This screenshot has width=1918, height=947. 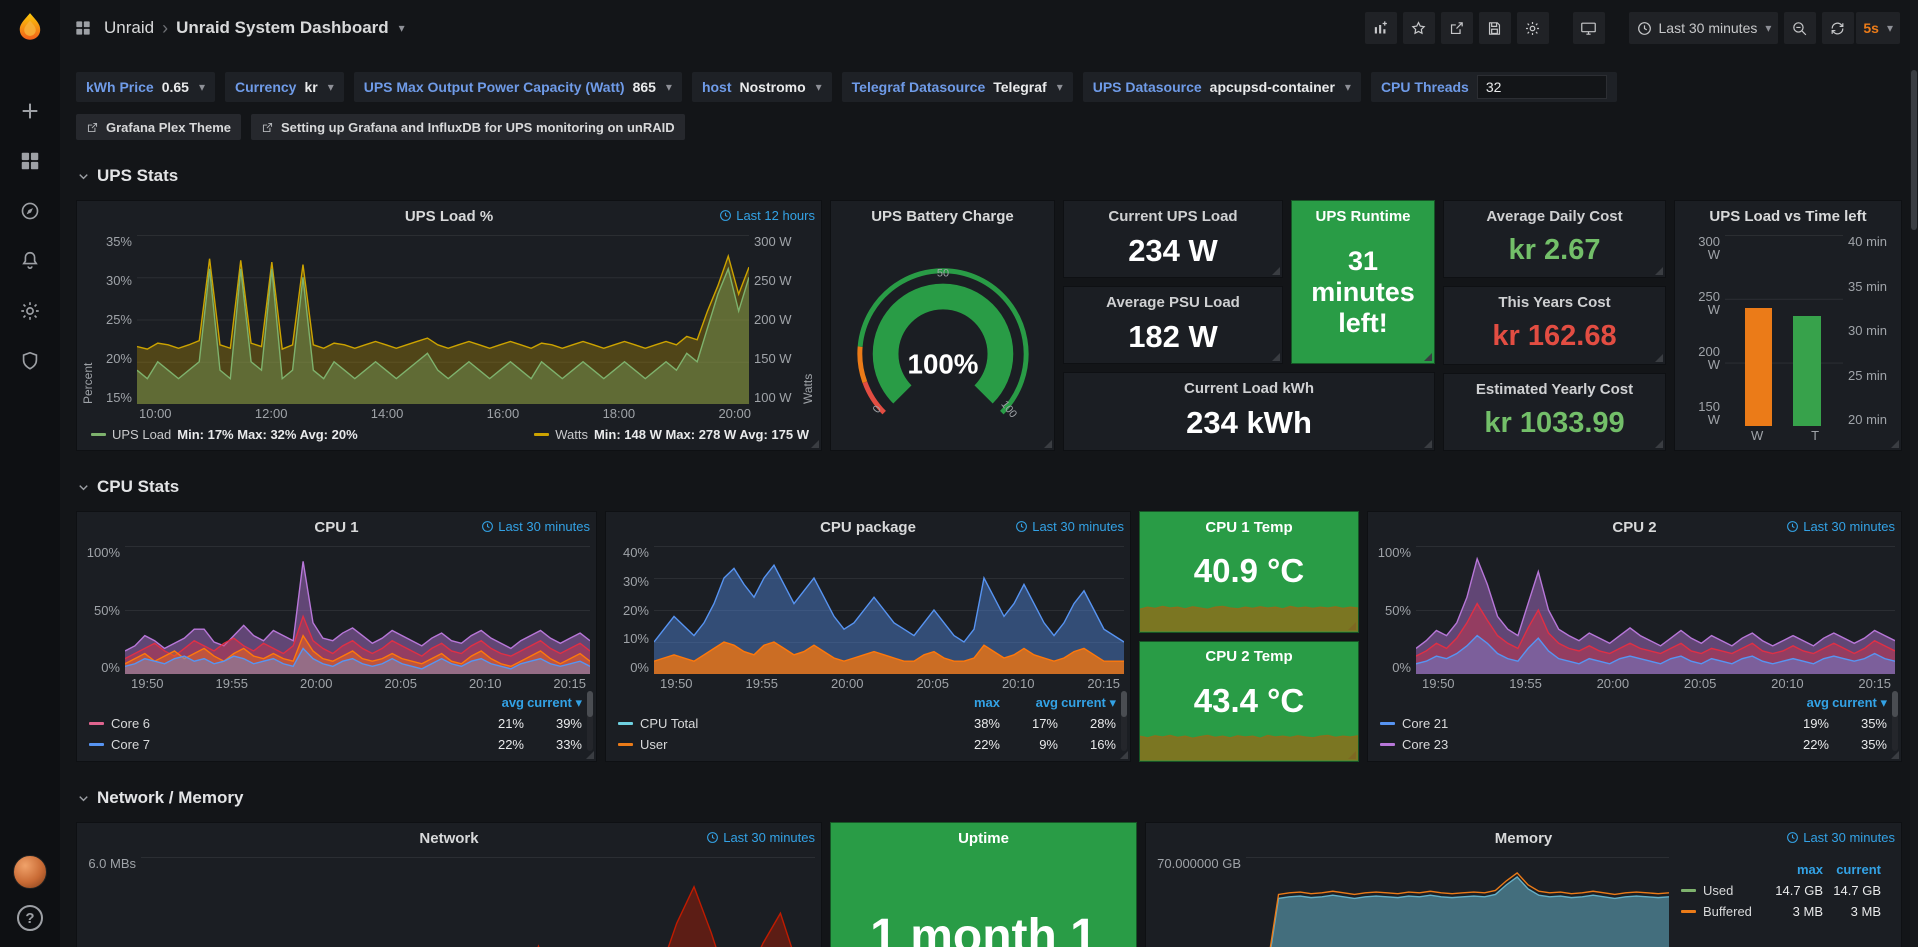 I want to click on legend-row: Buffered 3 MB 3 MB, so click(x=1781, y=911).